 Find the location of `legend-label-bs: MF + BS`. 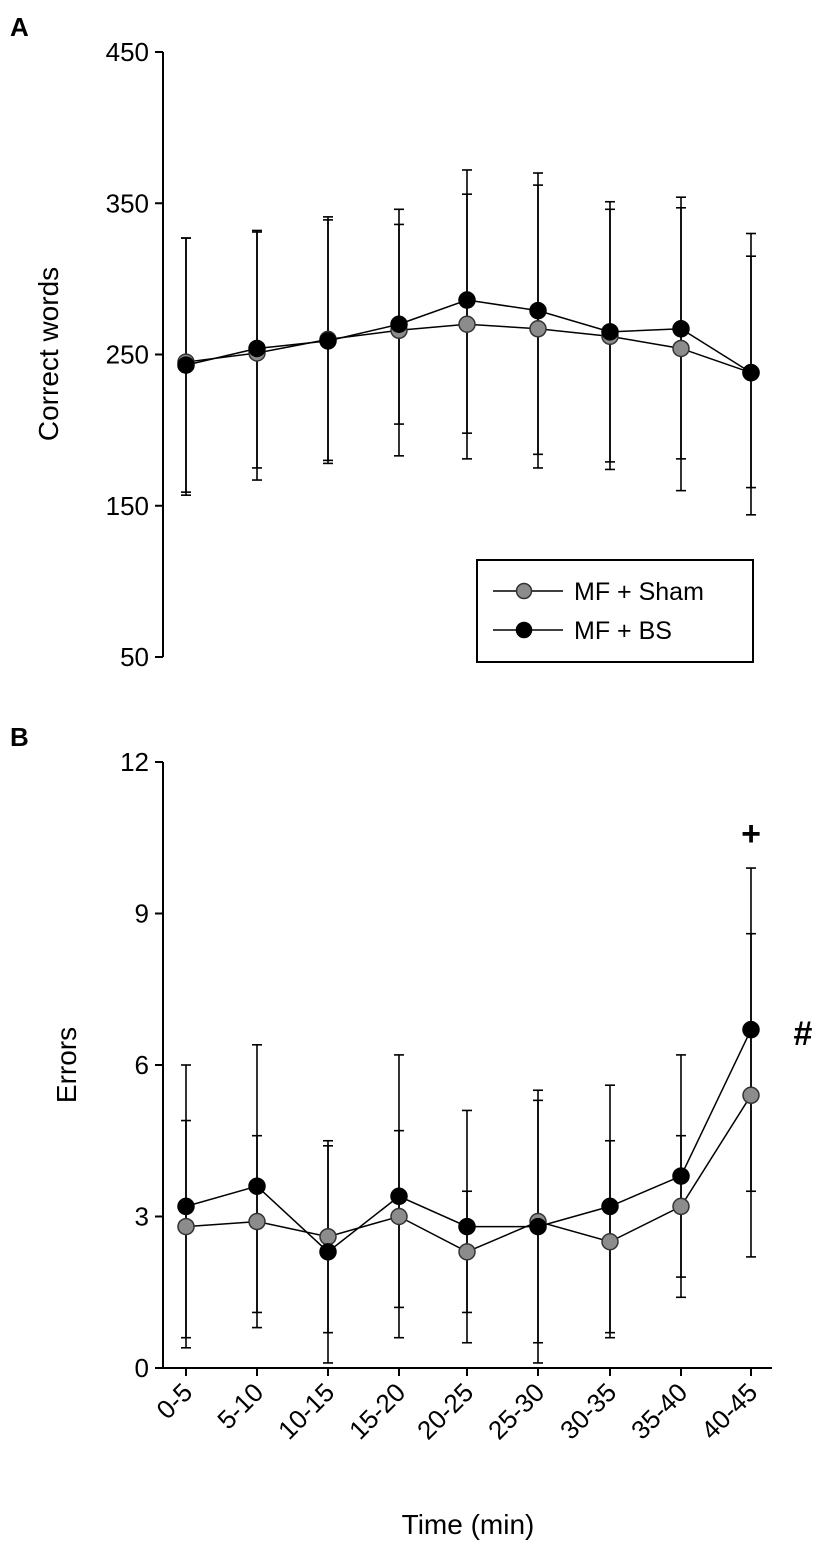

legend-label-bs: MF + BS is located at coordinates (623, 631).